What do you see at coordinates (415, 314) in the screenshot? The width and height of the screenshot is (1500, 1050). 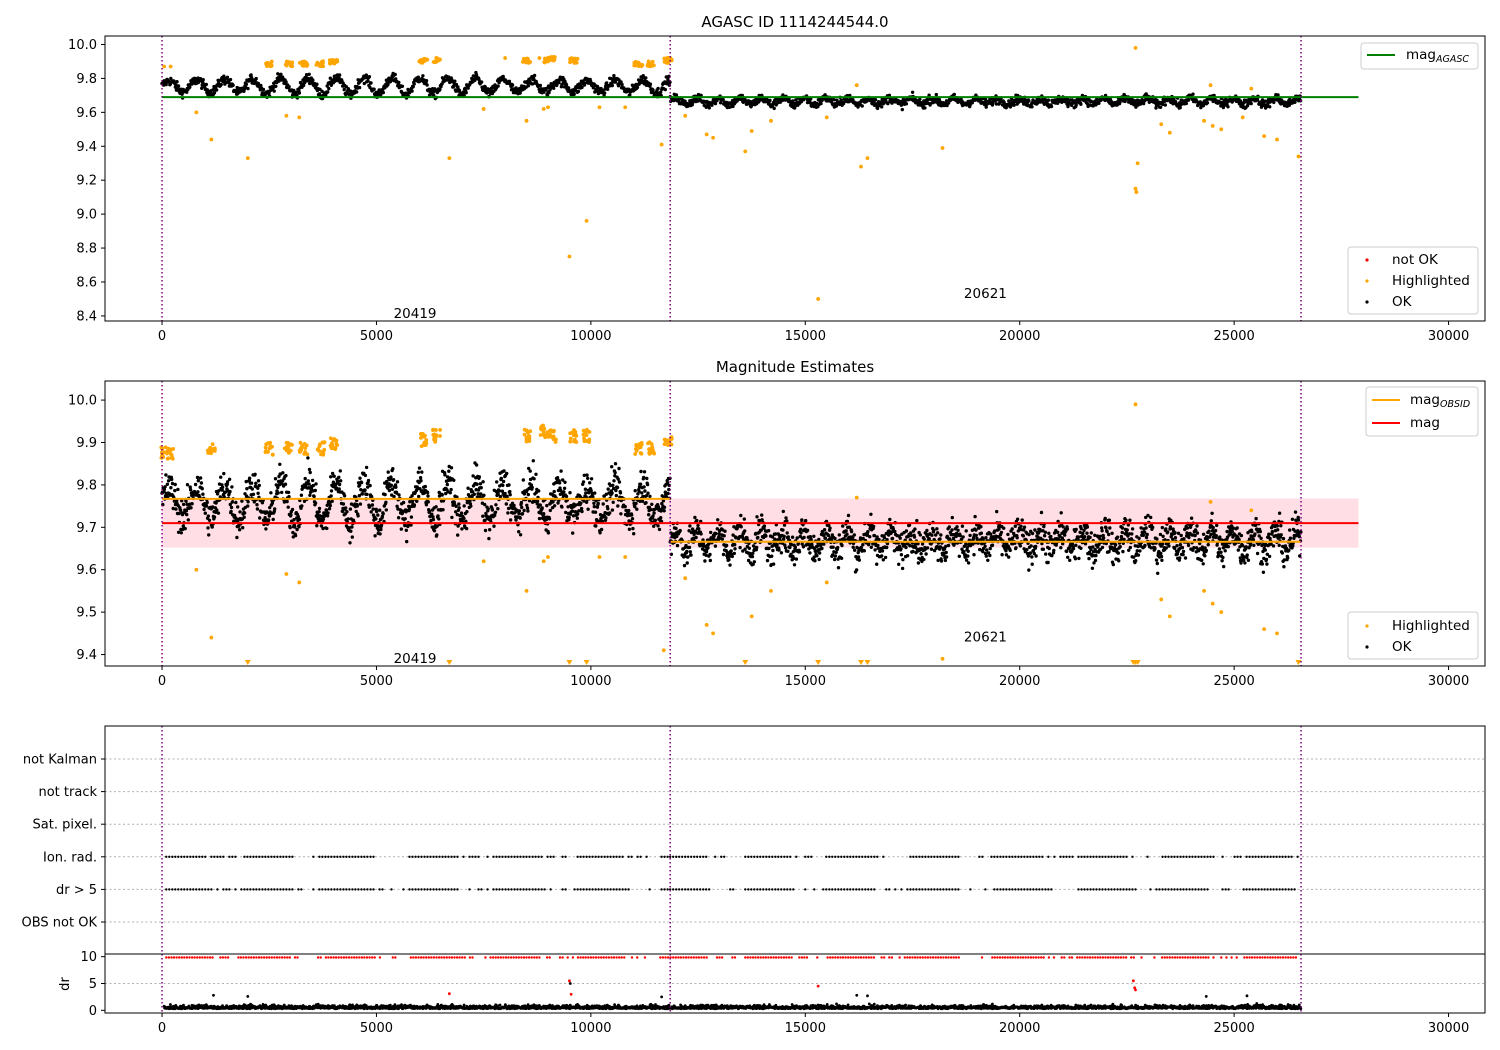 I see `obsid-label: 20419` at bounding box center [415, 314].